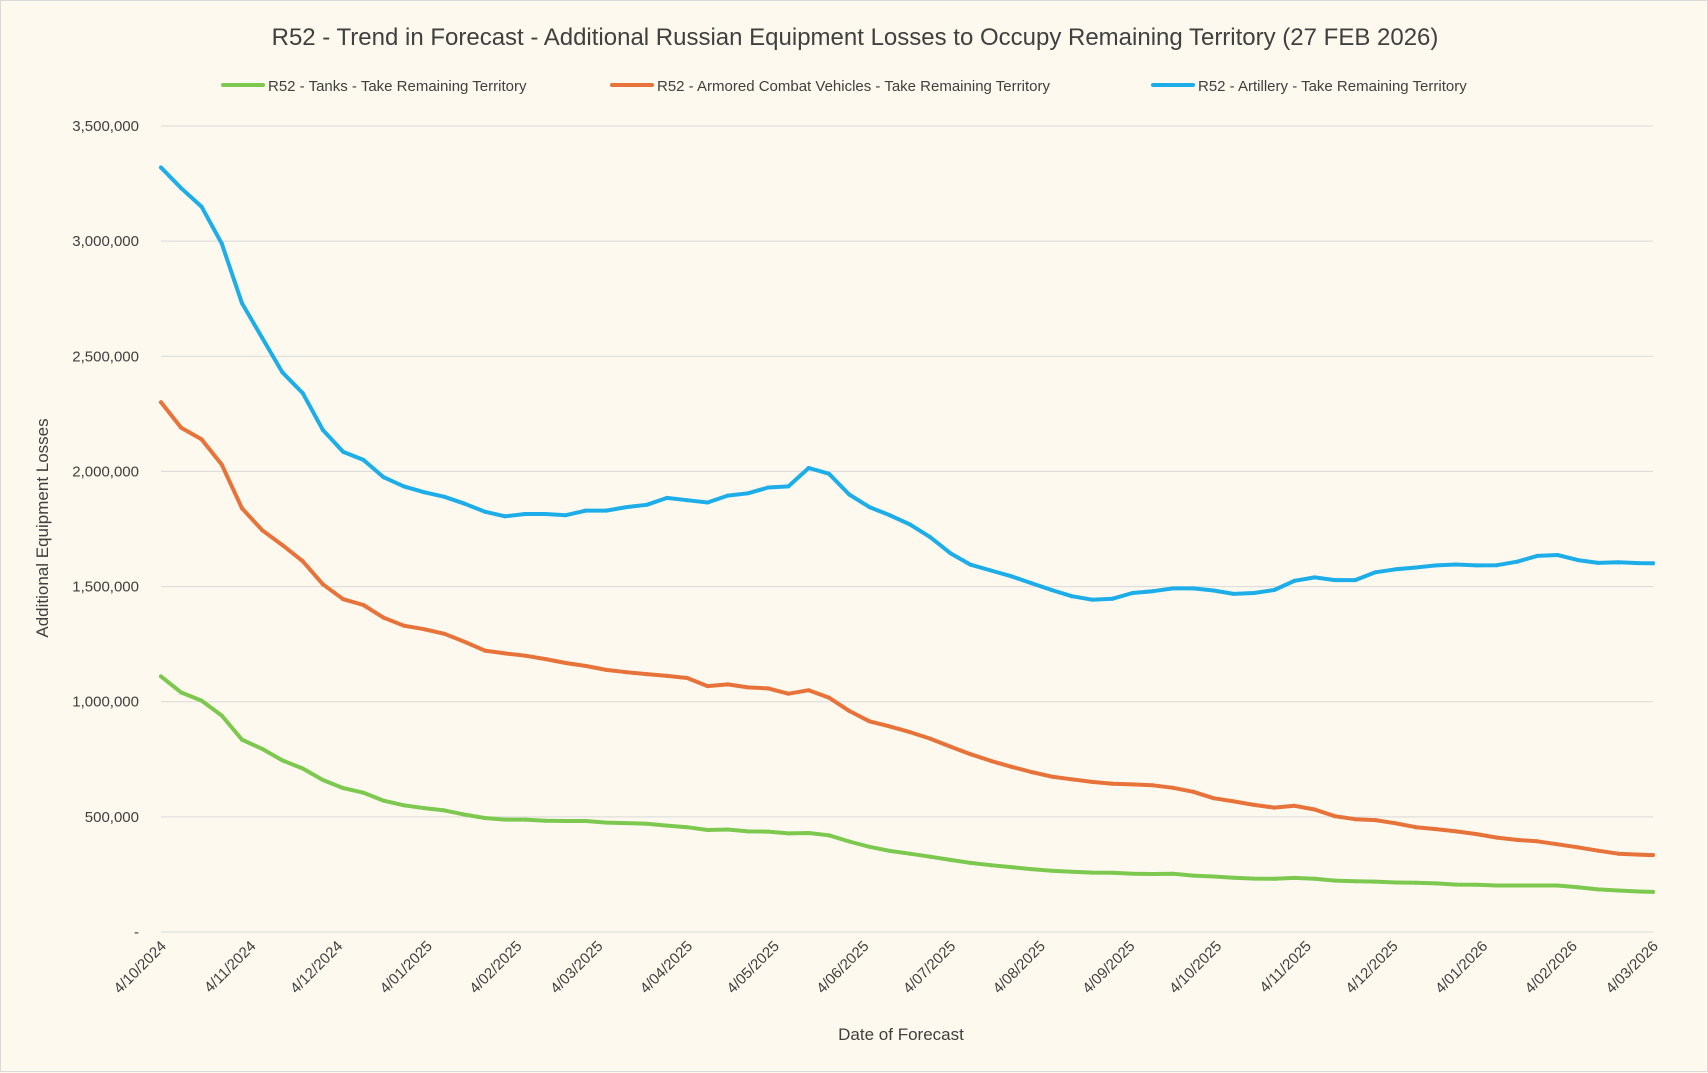  I want to click on legend-item-tanks: R52 - Tanks - Take Remaining Territory, so click(374, 86).